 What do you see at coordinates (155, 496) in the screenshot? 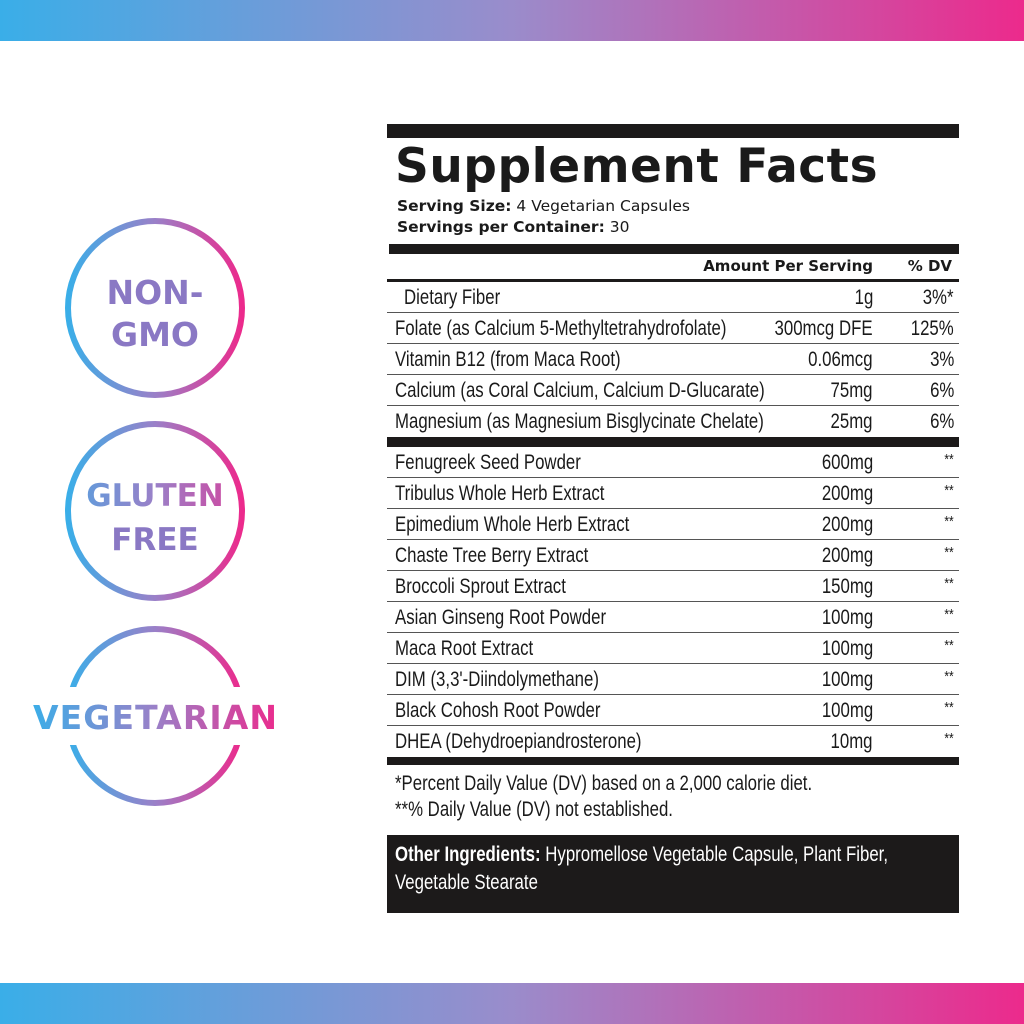
I see `badge-text: GLUTEN` at bounding box center [155, 496].